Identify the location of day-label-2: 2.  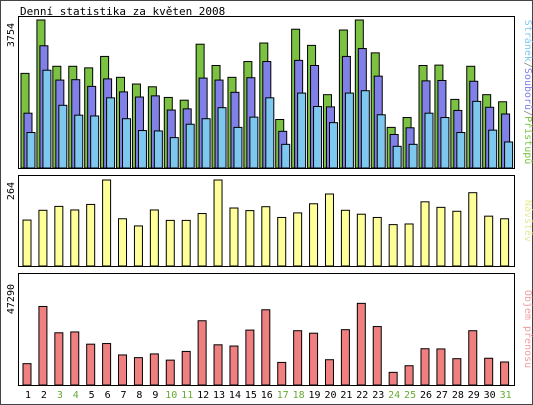
(44, 395).